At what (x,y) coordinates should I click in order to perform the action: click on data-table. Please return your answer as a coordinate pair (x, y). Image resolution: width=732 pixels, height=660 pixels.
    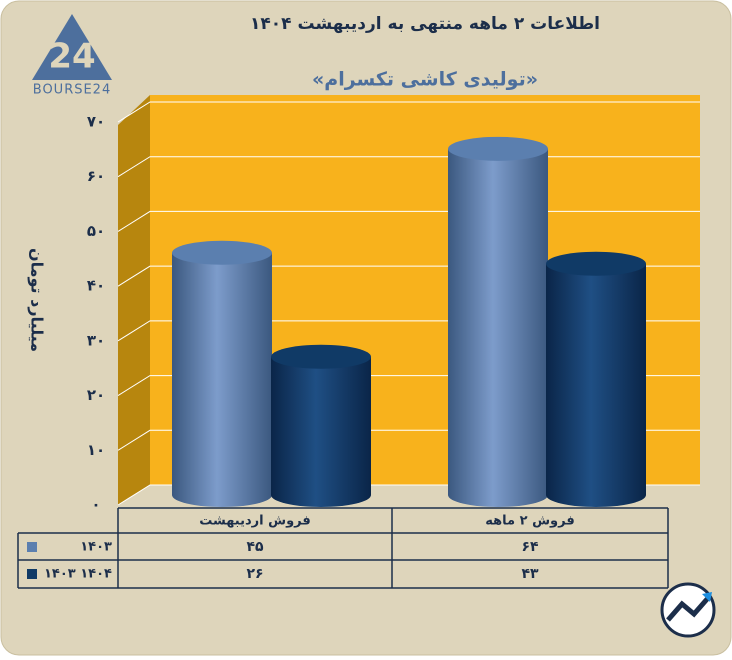
    Looking at the image, I should click on (343, 548).